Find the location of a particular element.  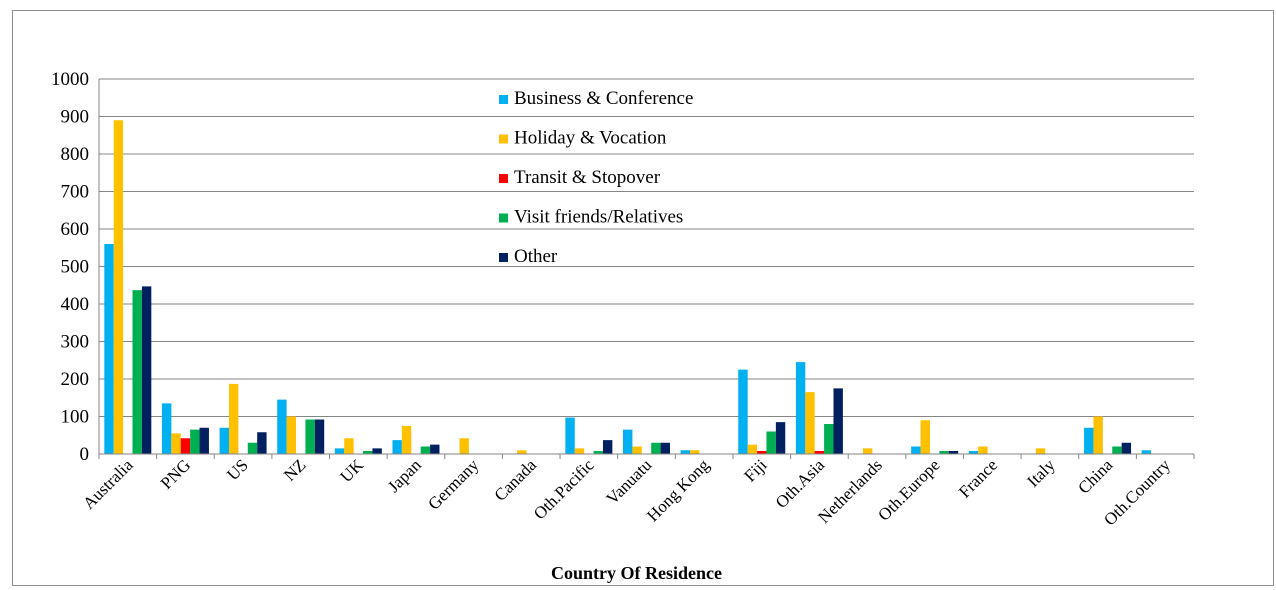

x-category-label: China is located at coordinates (1095, 476).